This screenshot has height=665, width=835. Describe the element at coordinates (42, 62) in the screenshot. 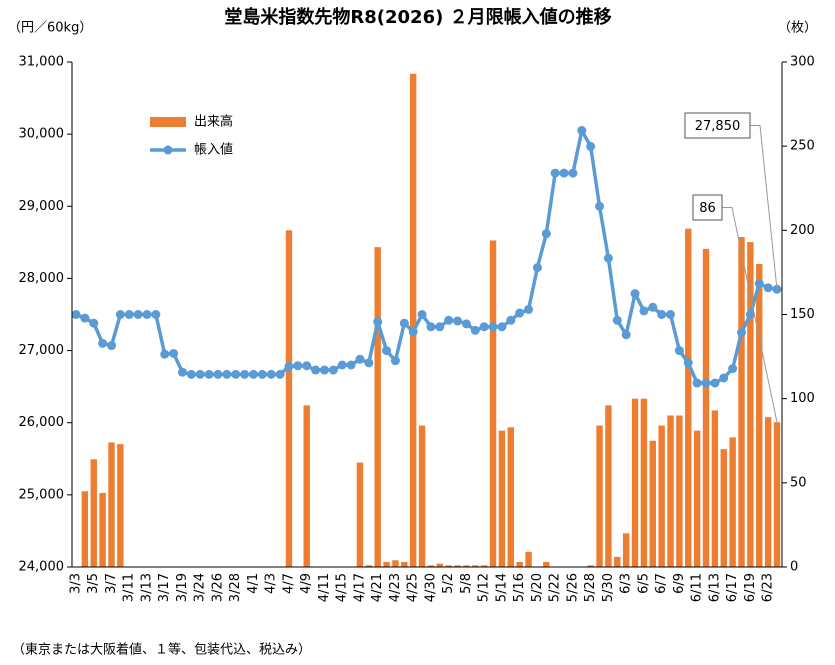

I see `y-tick-label: 31,000` at that location.